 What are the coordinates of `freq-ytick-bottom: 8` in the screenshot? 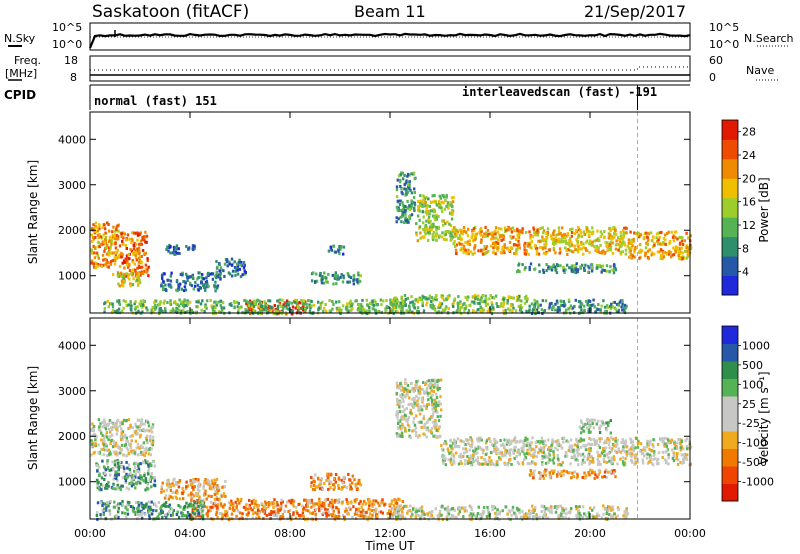 It's located at (73, 77).